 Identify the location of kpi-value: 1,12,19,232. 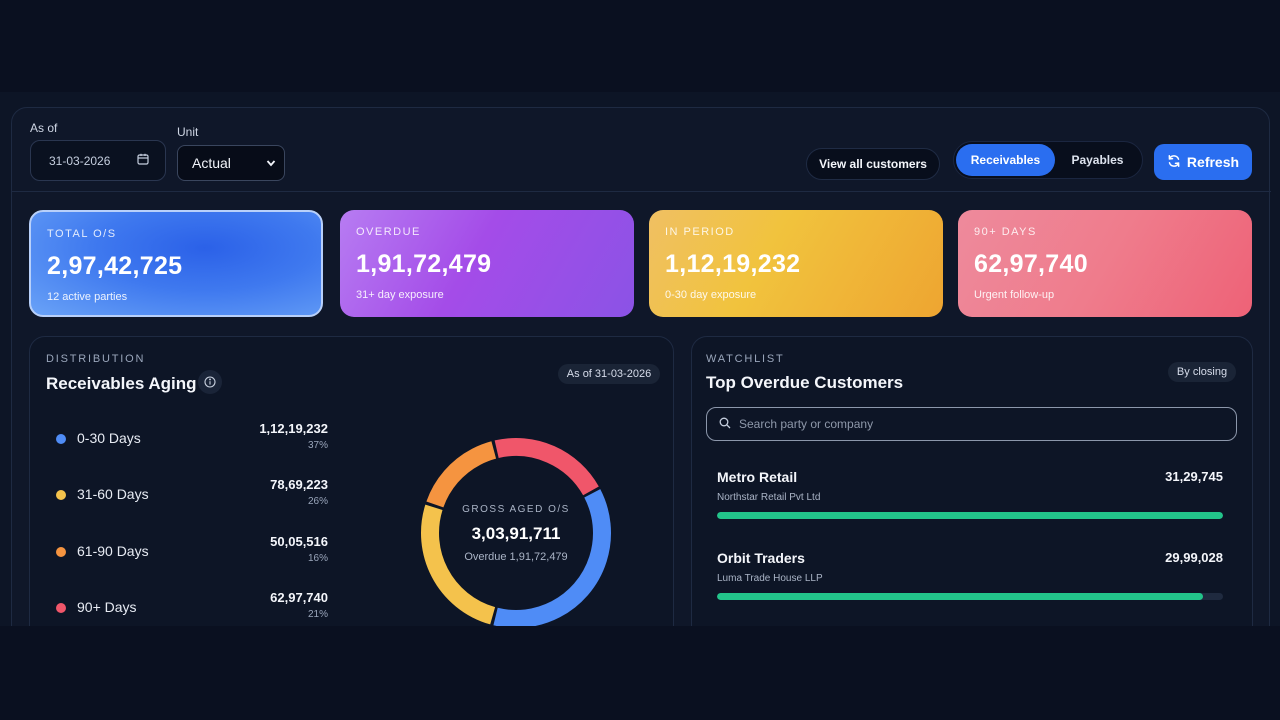
(733, 264).